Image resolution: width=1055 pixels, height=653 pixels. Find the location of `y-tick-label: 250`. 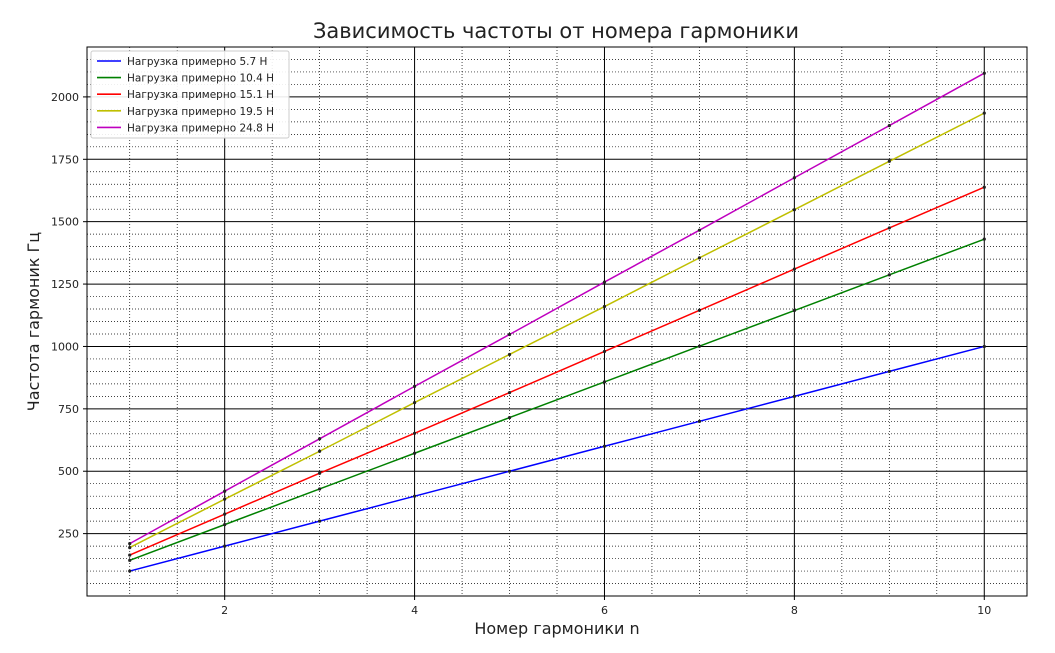

y-tick-label: 250 is located at coordinates (68, 534).